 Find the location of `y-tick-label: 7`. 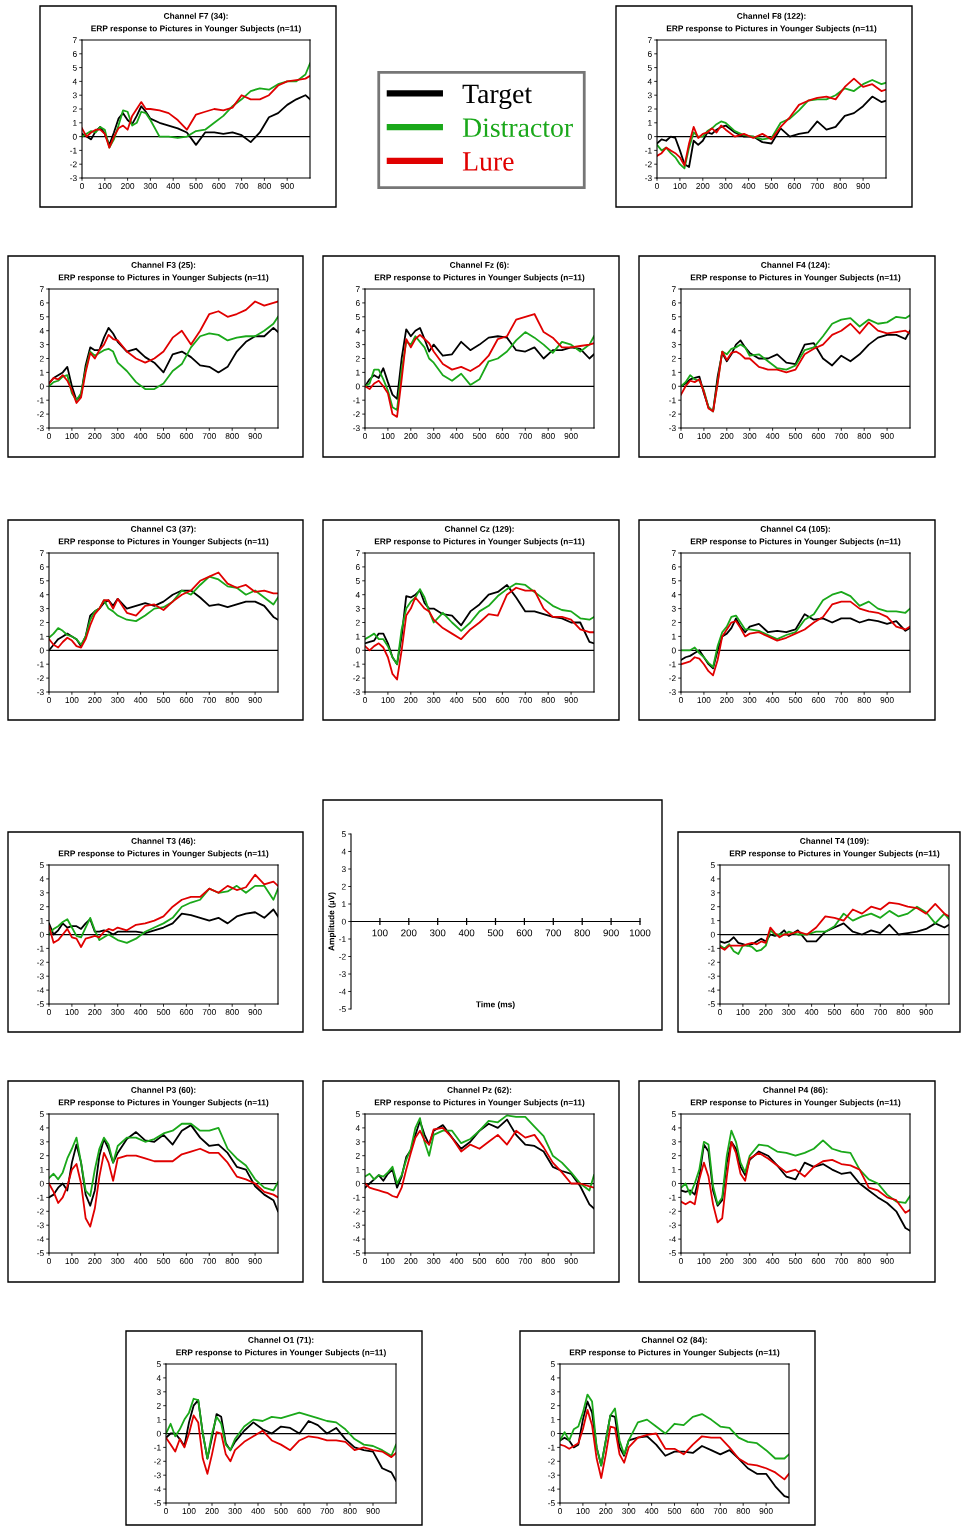

y-tick-label: 7 is located at coordinates (357, 553).